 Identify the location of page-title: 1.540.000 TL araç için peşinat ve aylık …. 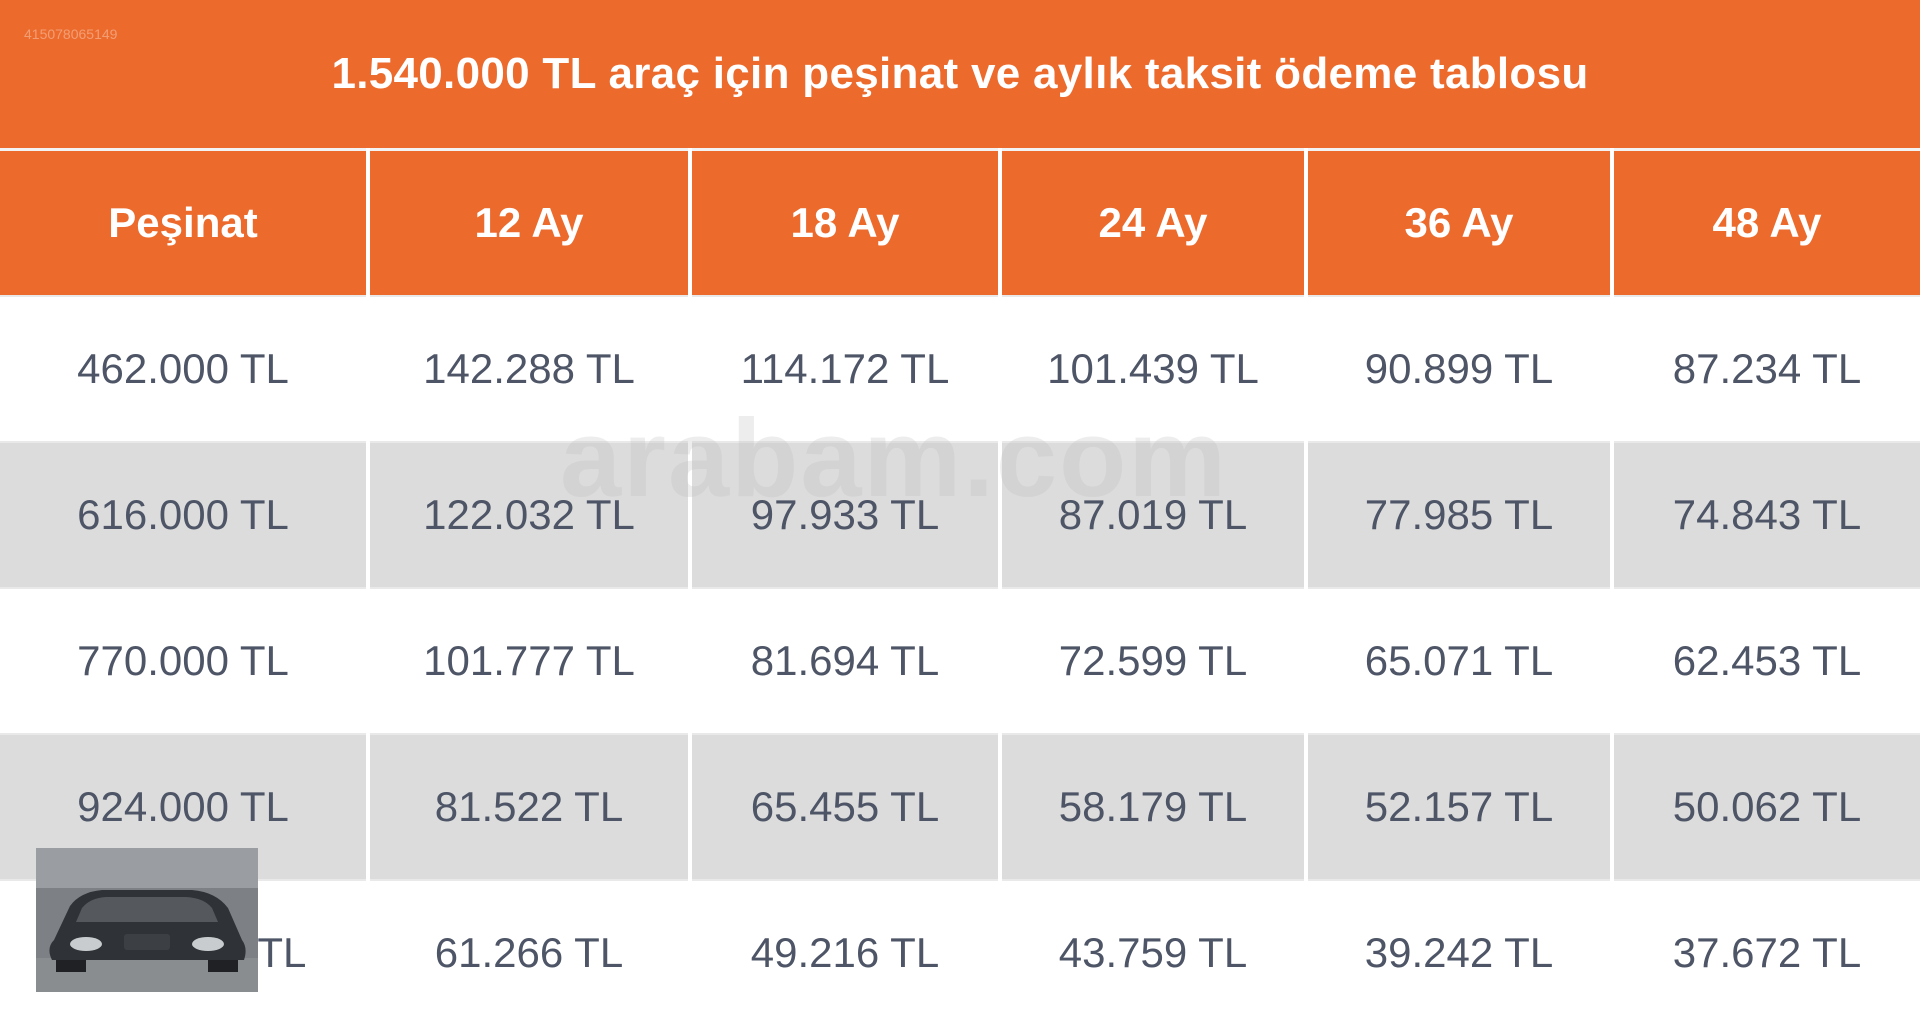
(960, 73).